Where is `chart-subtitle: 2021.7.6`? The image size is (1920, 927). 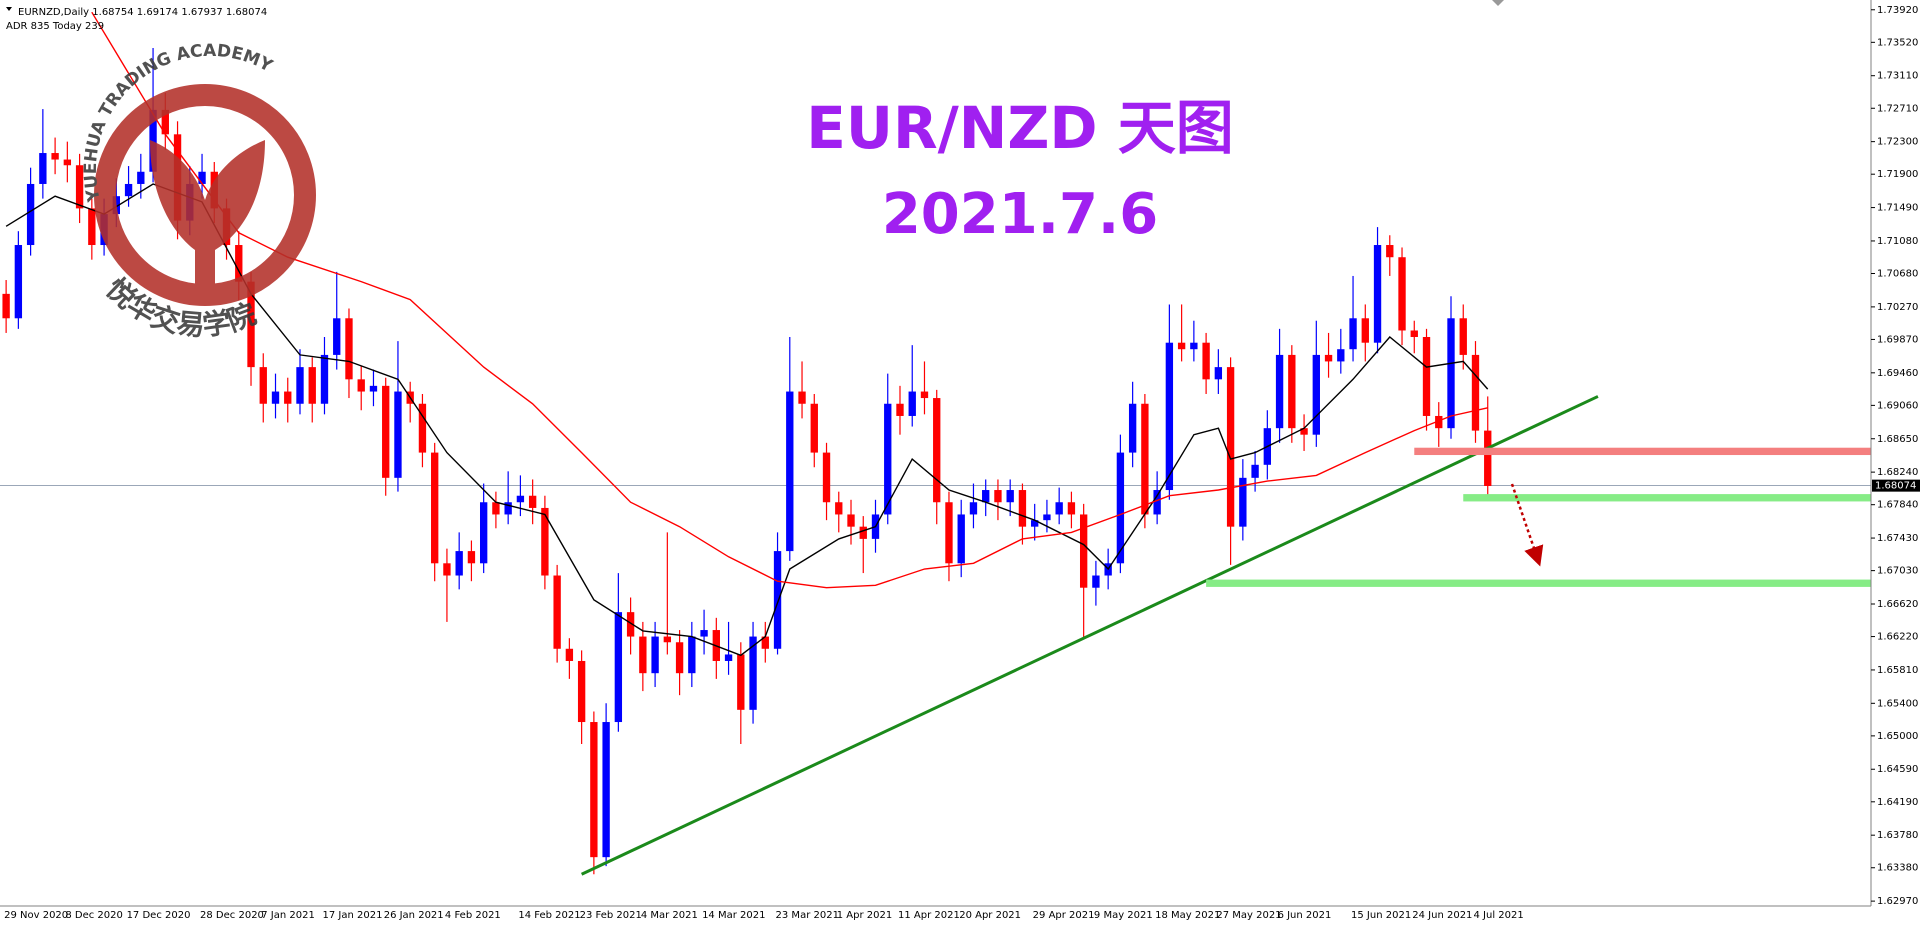
chart-subtitle: 2021.7.6 is located at coordinates (1020, 214).